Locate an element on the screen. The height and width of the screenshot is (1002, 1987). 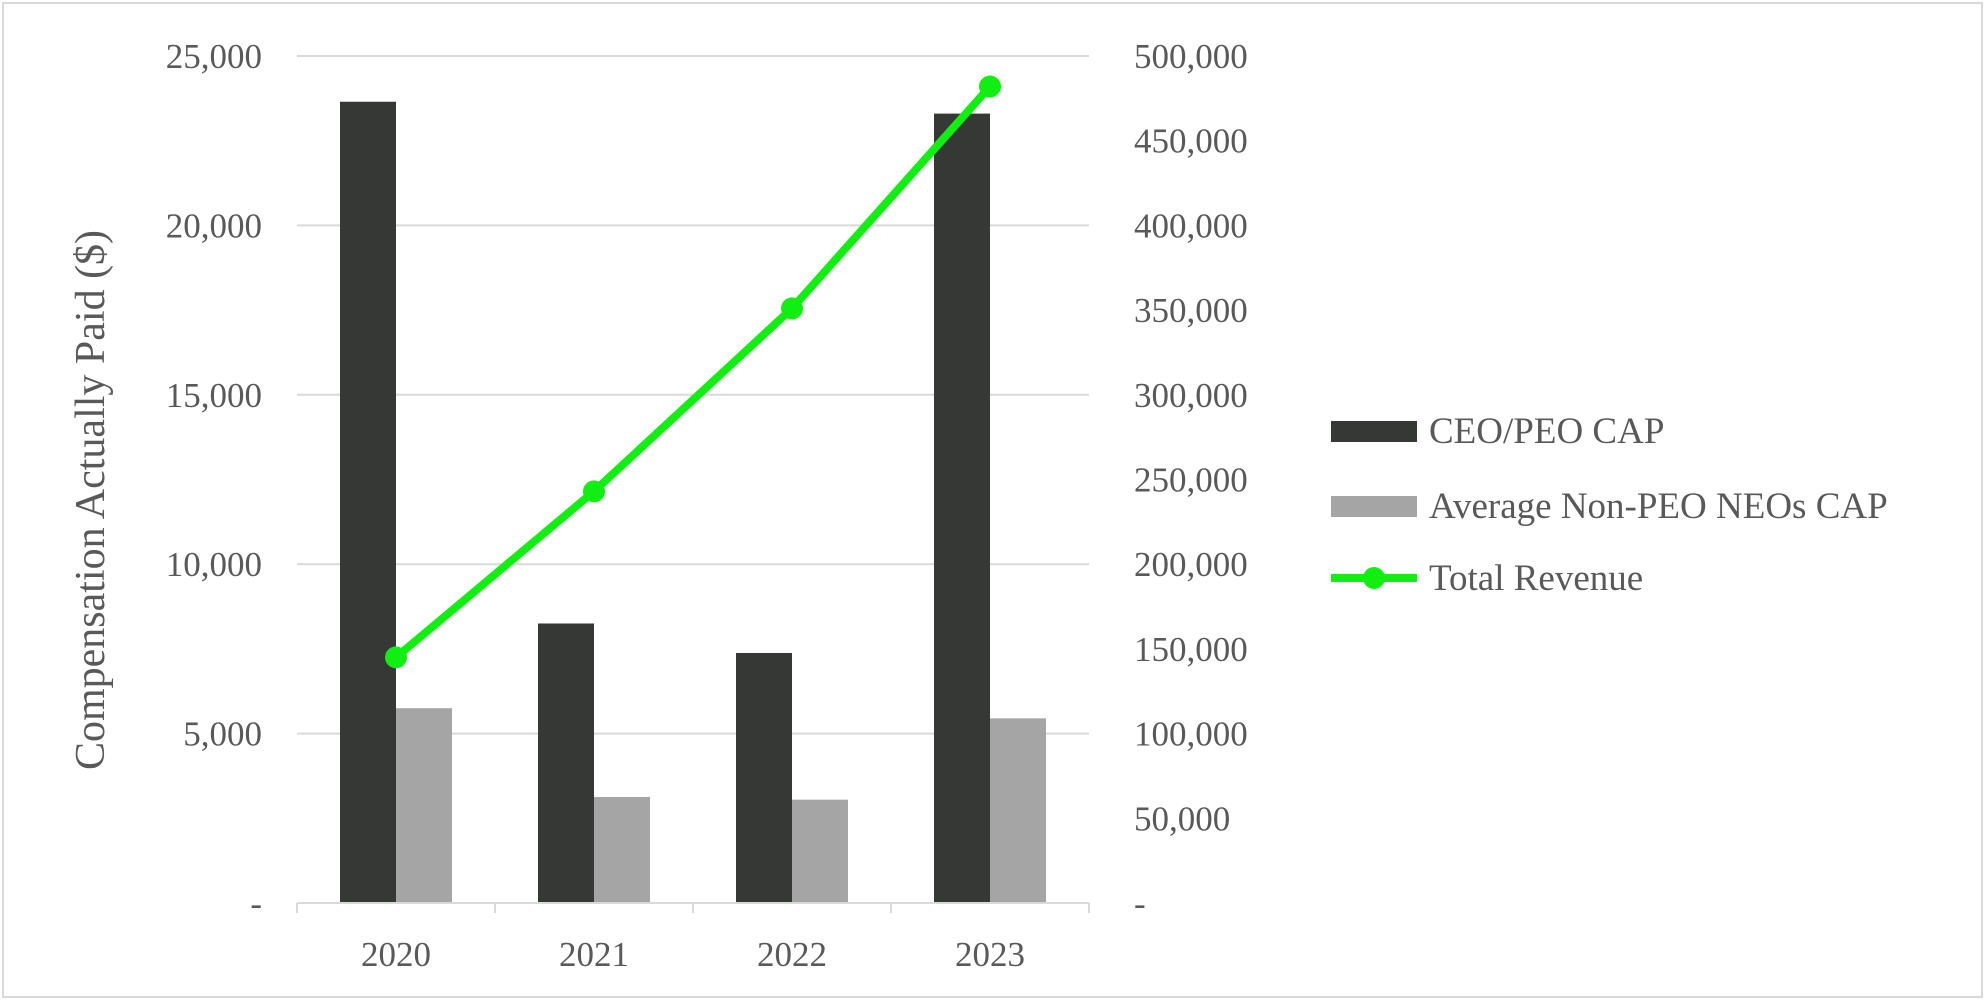
x-tick-label: 2023 is located at coordinates (990, 954).